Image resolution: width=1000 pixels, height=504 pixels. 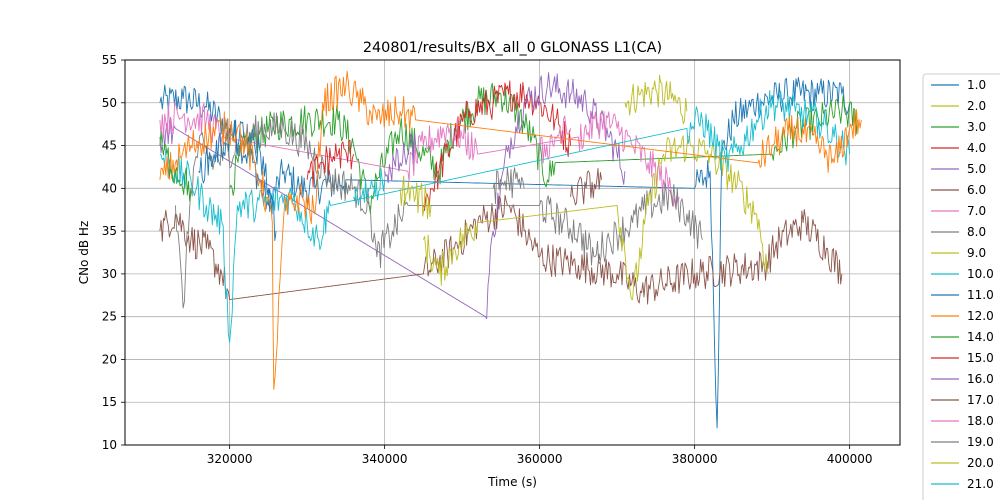 I want to click on x-tick-label: 400000, so click(x=850, y=459).